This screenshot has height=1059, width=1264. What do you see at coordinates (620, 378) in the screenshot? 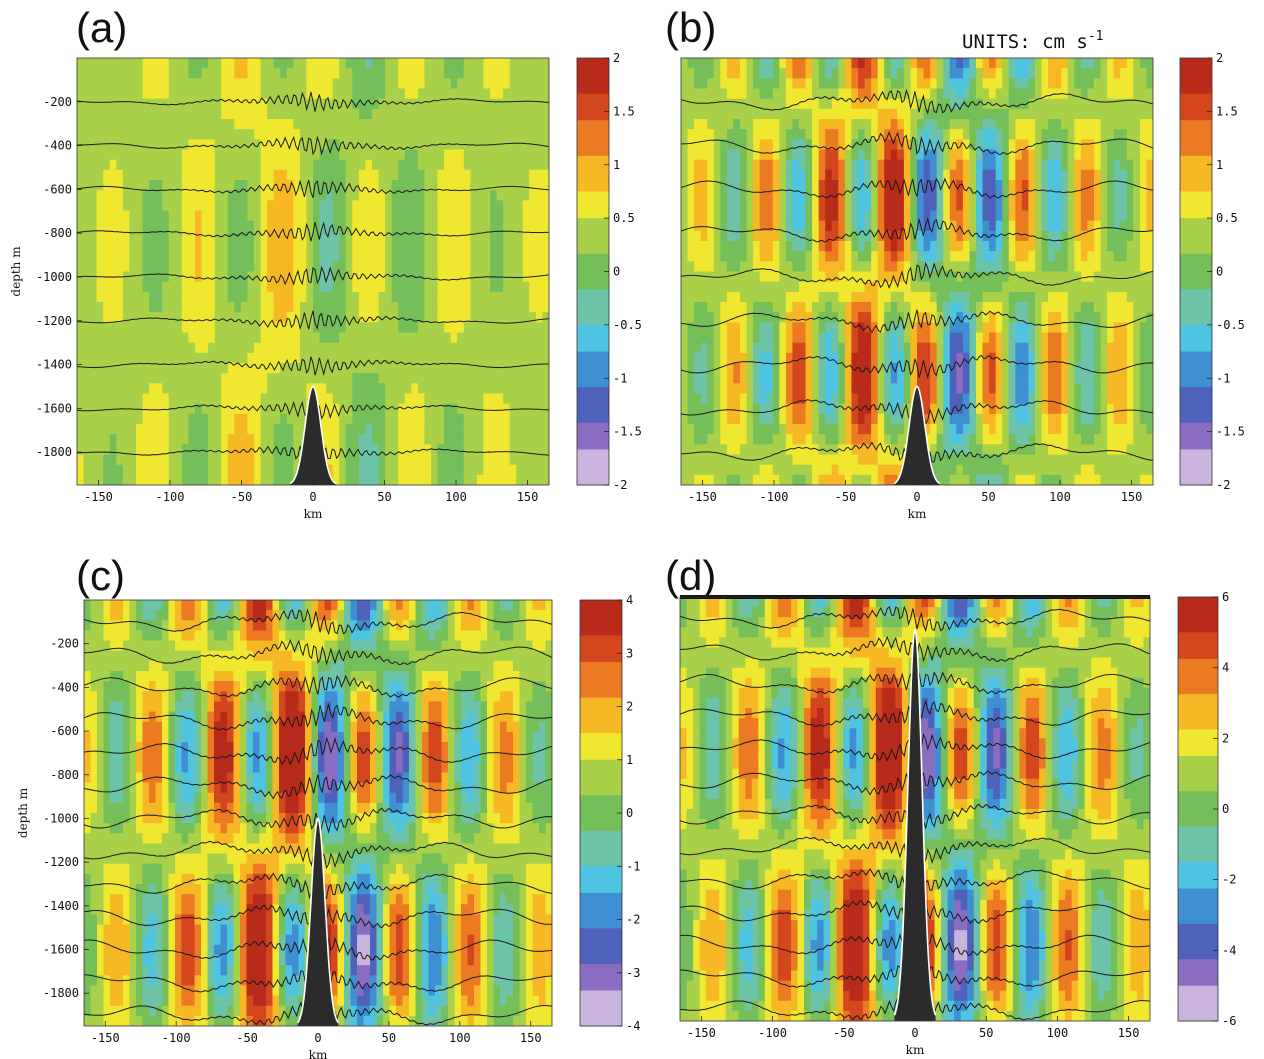
I see `colorbar-tick-label: -1` at bounding box center [620, 378].